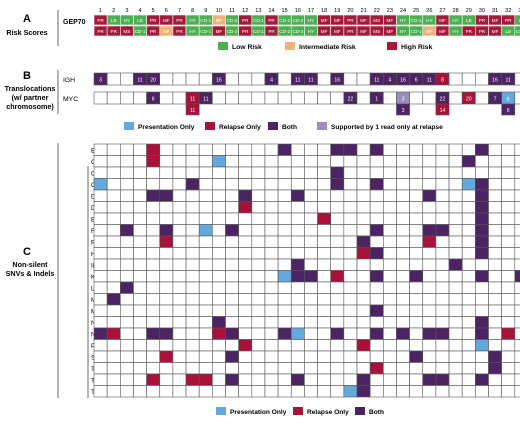 This screenshot has width=520, height=424. I want to click on myc-trans-partner-label: 6, so click(153, 100).